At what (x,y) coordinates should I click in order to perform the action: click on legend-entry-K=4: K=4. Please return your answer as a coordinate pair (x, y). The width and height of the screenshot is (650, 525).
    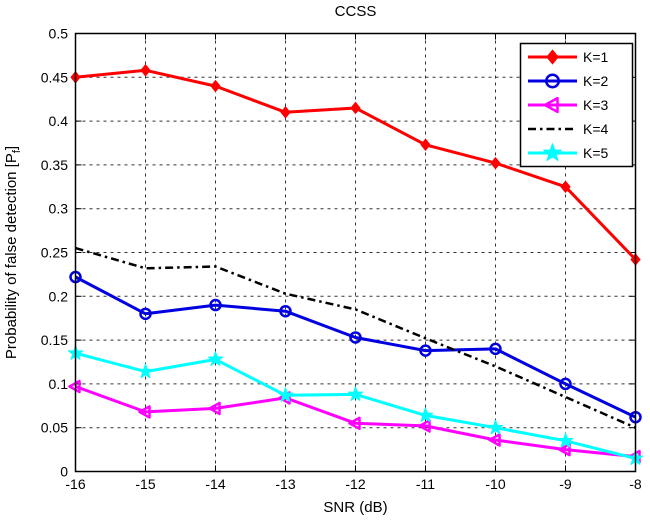
    Looking at the image, I should click on (568, 129).